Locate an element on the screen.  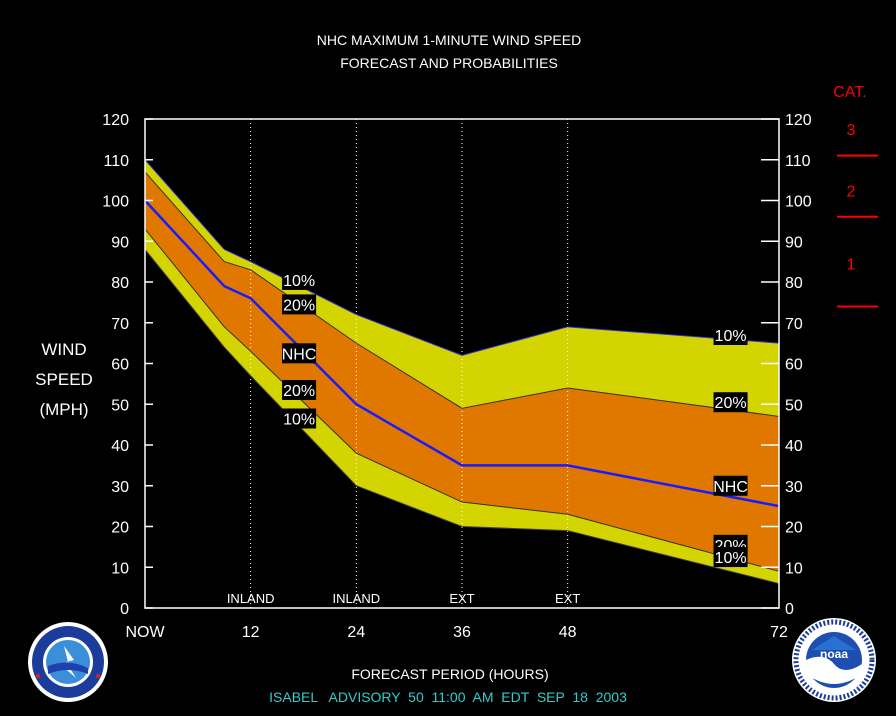
y-tick-label-right: 30 is located at coordinates (794, 487).